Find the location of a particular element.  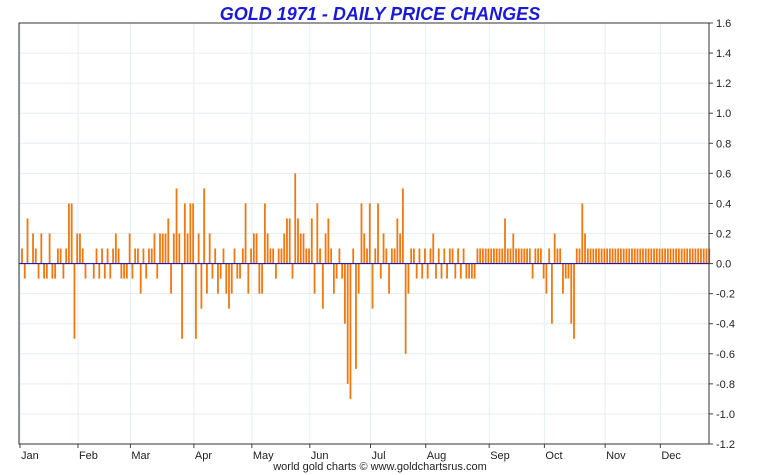

x-tick-label: Mar is located at coordinates (140, 456).